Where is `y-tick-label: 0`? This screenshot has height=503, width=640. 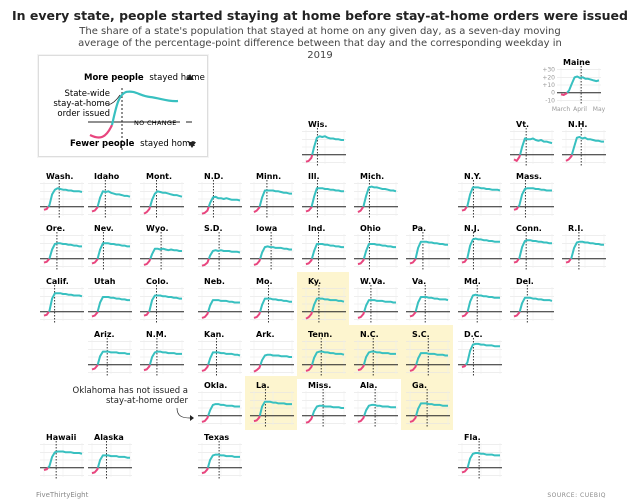 y-tick-label: 0 is located at coordinates (553, 93).